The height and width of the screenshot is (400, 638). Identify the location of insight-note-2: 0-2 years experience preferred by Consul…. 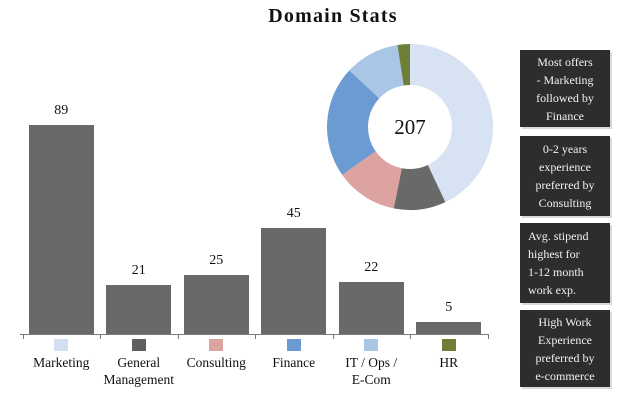
(565, 176).